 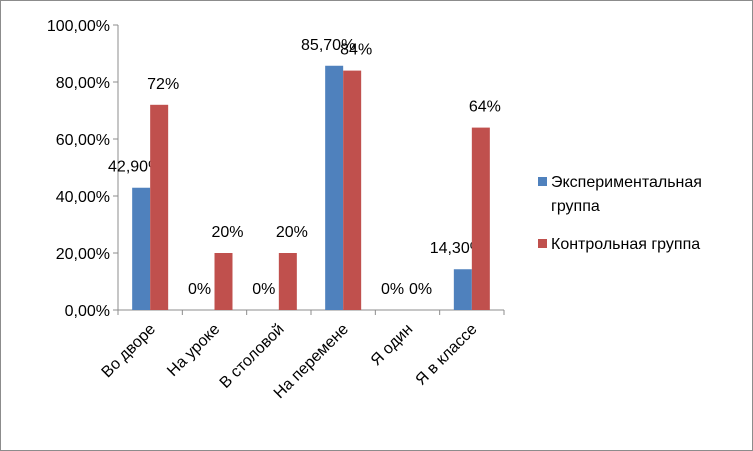 What do you see at coordinates (457, 248) in the screenshot?
I see `data-label-series0-5: 14,30%` at bounding box center [457, 248].